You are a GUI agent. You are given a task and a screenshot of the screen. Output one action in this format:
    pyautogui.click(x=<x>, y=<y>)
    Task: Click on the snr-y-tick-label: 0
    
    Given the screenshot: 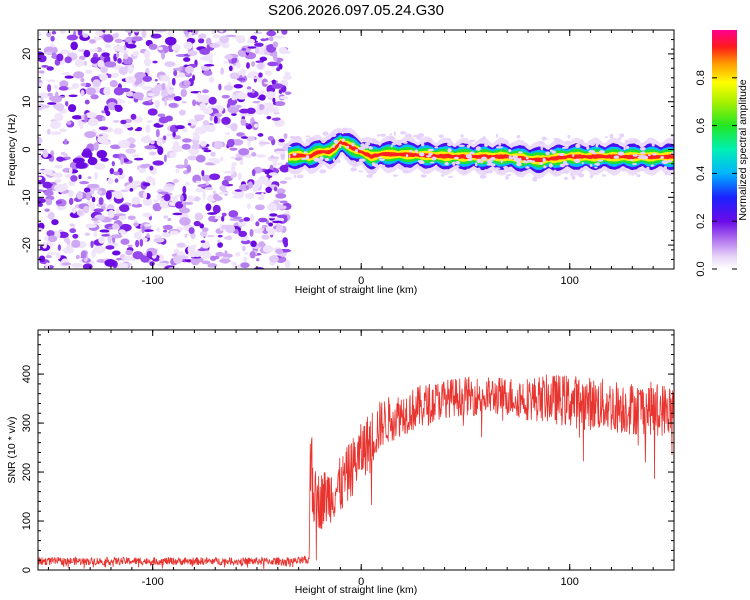 What is the action you would take?
    pyautogui.click(x=27, y=570)
    